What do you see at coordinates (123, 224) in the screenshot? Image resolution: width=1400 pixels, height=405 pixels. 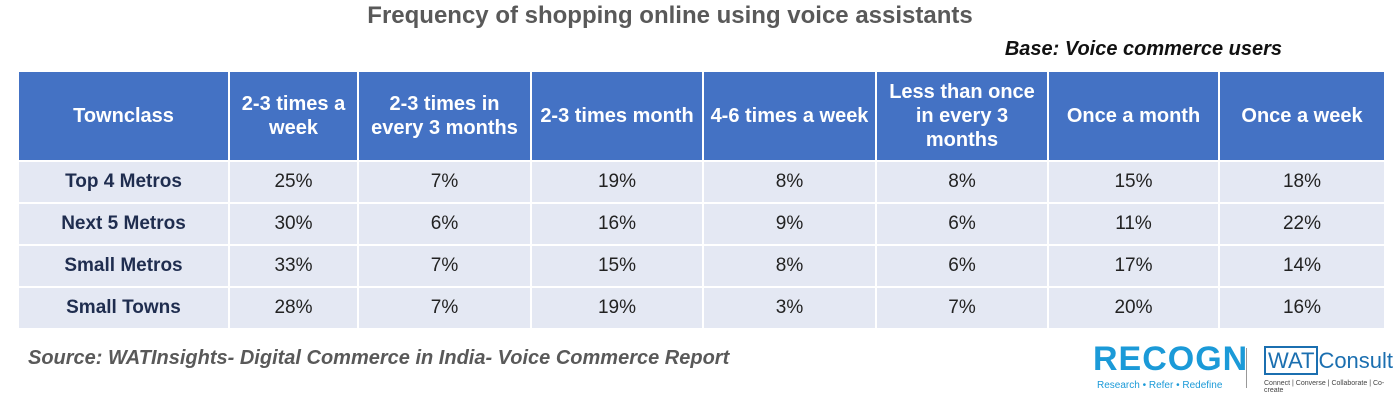 I see `row-label: Next 5 Metros` at bounding box center [123, 224].